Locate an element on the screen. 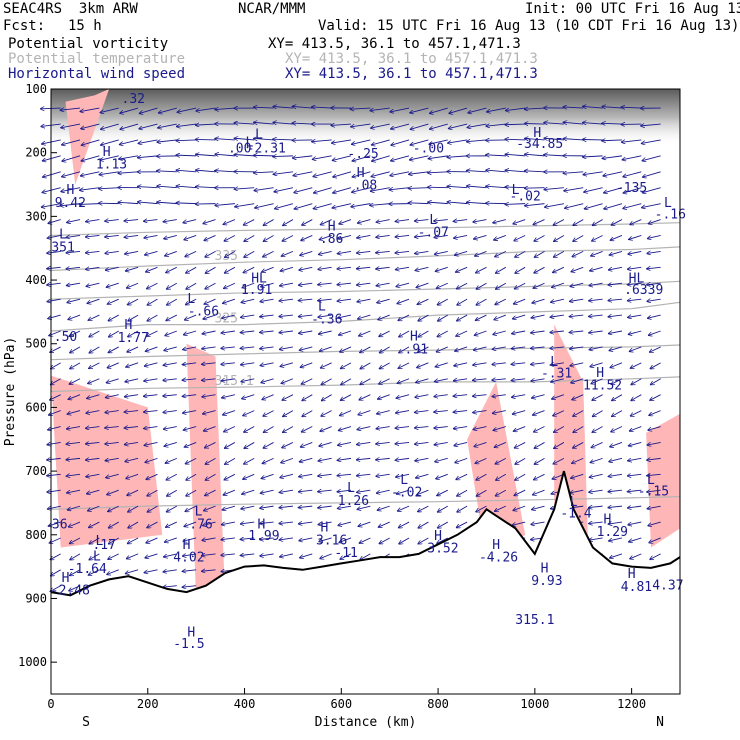 Image resolution: width=740 pixels, height=740 pixels. contour-label: -11 is located at coordinates (345, 553).